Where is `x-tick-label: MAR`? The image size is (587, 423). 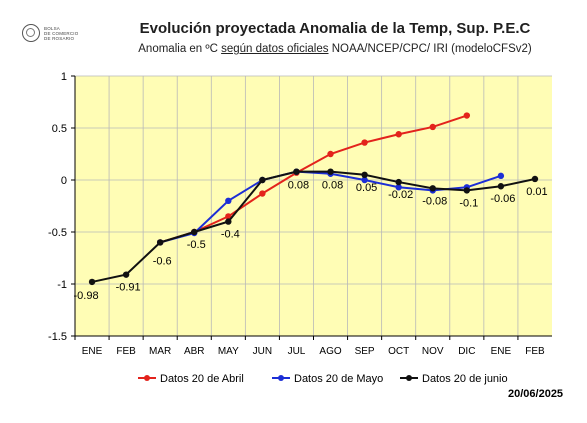
x-tick-label: MAR is located at coordinates (160, 351).